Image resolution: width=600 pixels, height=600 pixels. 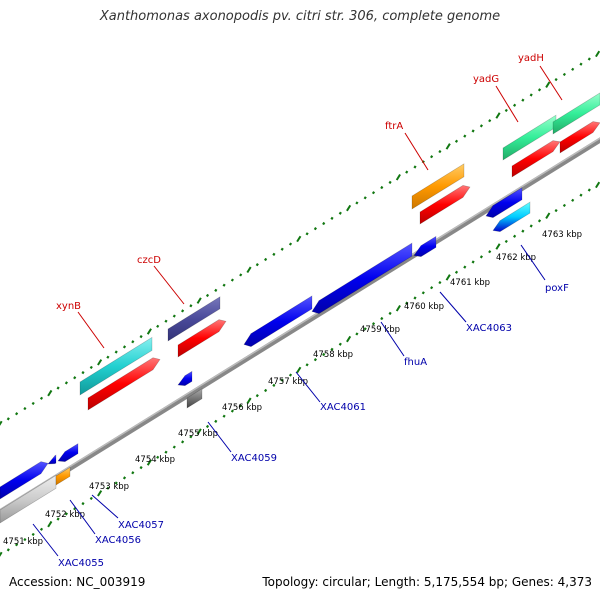 What do you see at coordinates (254, 458) in the screenshot?
I see `gene-label-XAC4059: XAC4059` at bounding box center [254, 458].